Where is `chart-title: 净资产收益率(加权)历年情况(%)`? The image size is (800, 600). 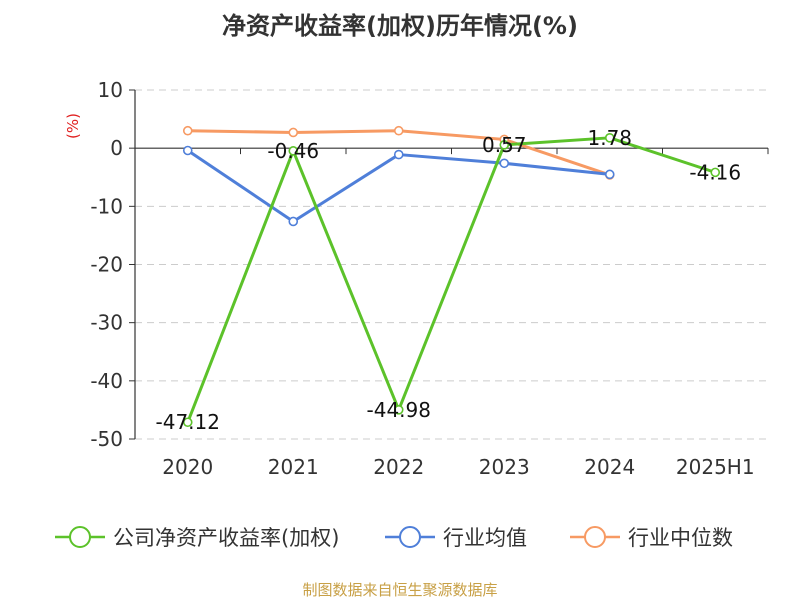 chart-title: 净资产收益率(加权)历年情况(%) is located at coordinates (400, 26).